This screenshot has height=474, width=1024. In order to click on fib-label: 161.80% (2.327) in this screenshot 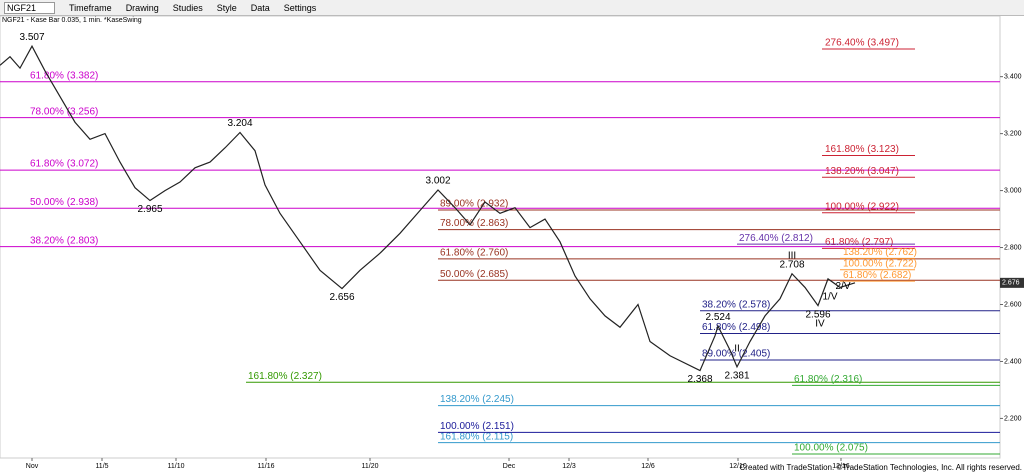, I will do `click(285, 376)`.